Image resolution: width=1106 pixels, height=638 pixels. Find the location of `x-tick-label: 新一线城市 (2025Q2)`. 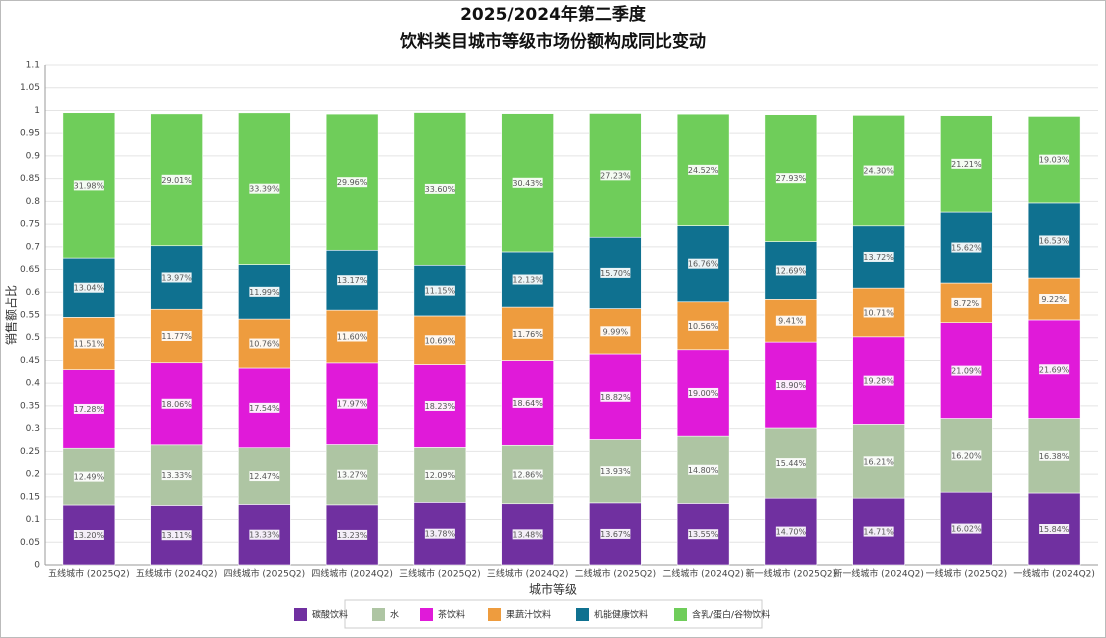

x-tick-label: 新一线城市 (2025Q2) is located at coordinates (791, 574).